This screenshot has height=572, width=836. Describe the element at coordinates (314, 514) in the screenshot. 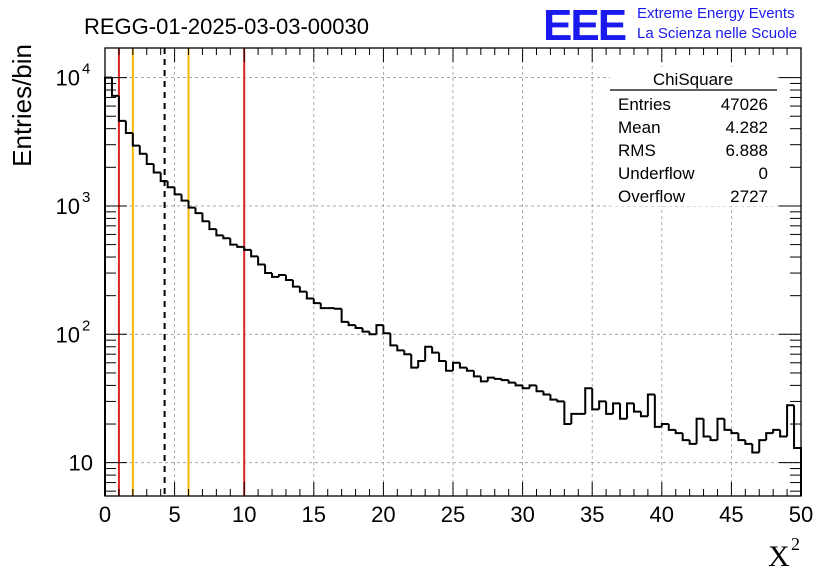

I see `x-tick-label: 15` at that location.